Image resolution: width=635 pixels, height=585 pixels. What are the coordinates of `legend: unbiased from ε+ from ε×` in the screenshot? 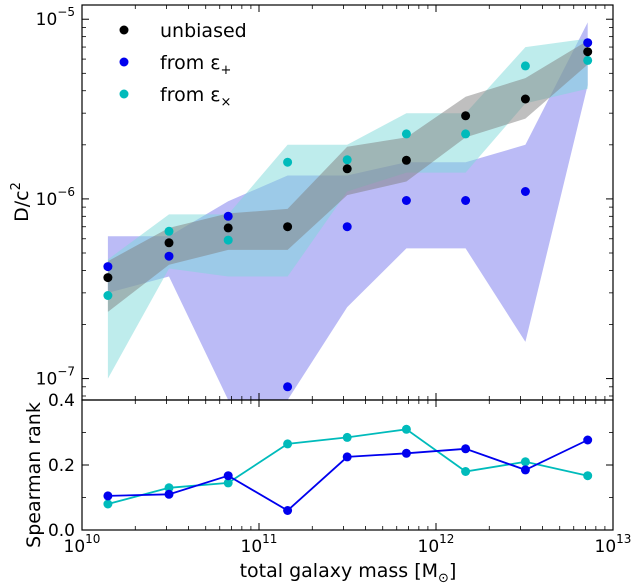 It's located at (183, 65).